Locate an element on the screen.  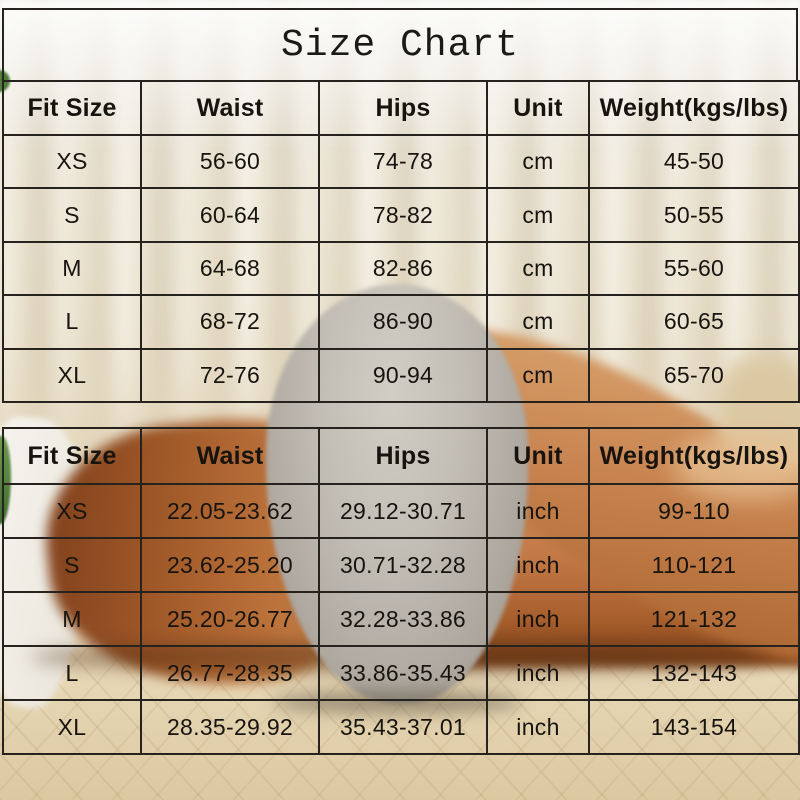
cell-hips: 30.71-32.28 is located at coordinates (403, 565).